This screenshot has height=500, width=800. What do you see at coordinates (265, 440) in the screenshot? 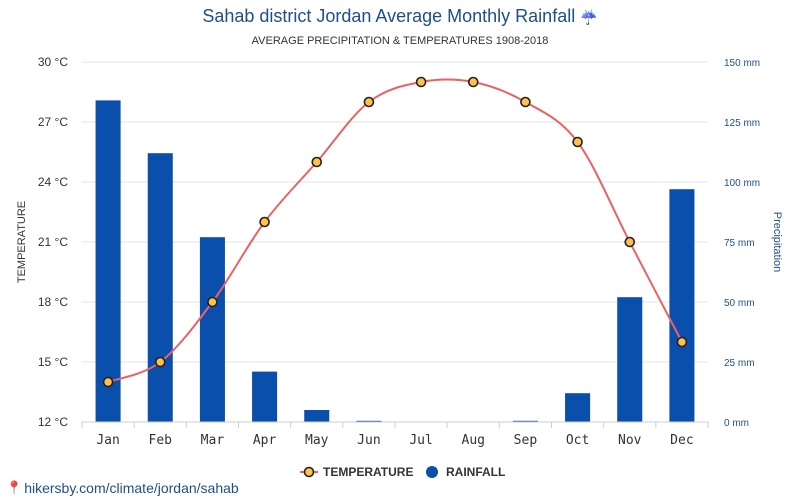
I see `x-tick-label-apr: Apr` at bounding box center [265, 440].